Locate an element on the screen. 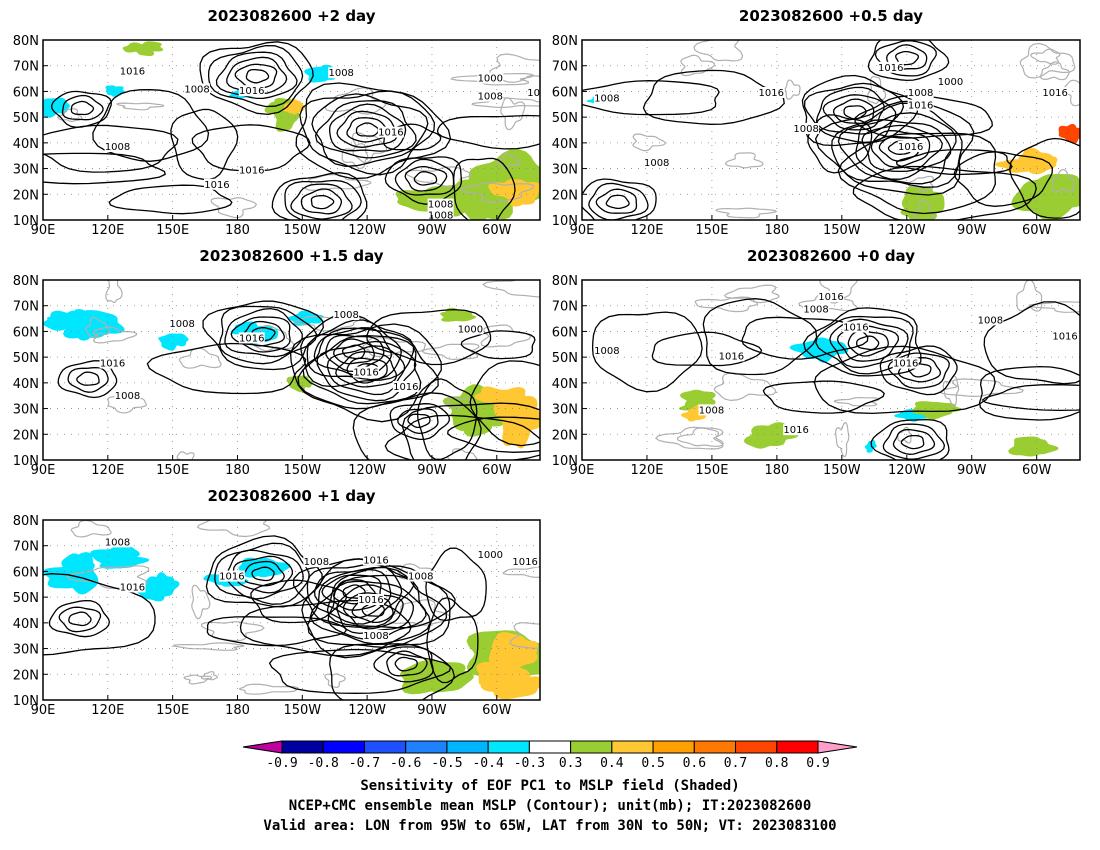  colorbar-tick-label: -0.8 is located at coordinates (323, 763).